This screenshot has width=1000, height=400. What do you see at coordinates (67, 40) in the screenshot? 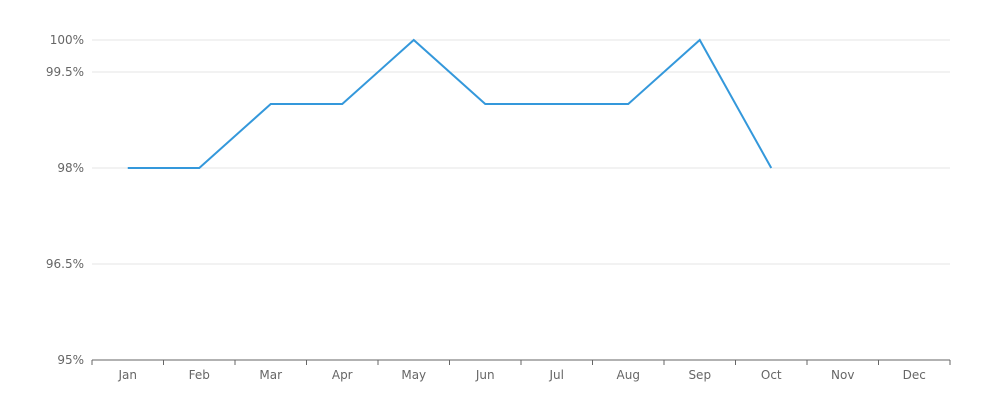
I see `y-tick-label: 100%` at bounding box center [67, 40].